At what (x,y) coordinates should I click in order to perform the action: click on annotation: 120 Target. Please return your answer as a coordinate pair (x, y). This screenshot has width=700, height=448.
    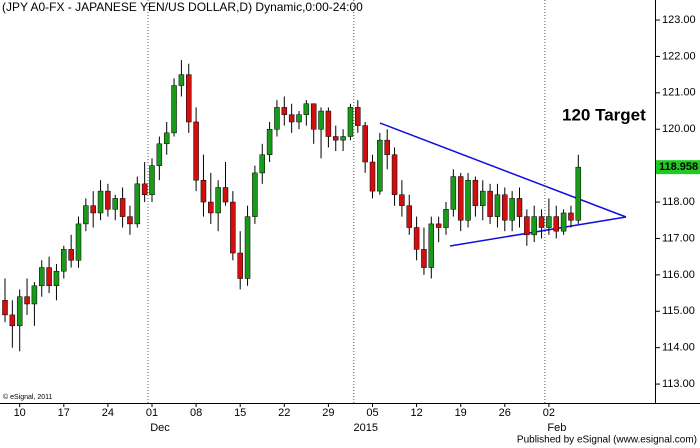
    Looking at the image, I should click on (604, 114).